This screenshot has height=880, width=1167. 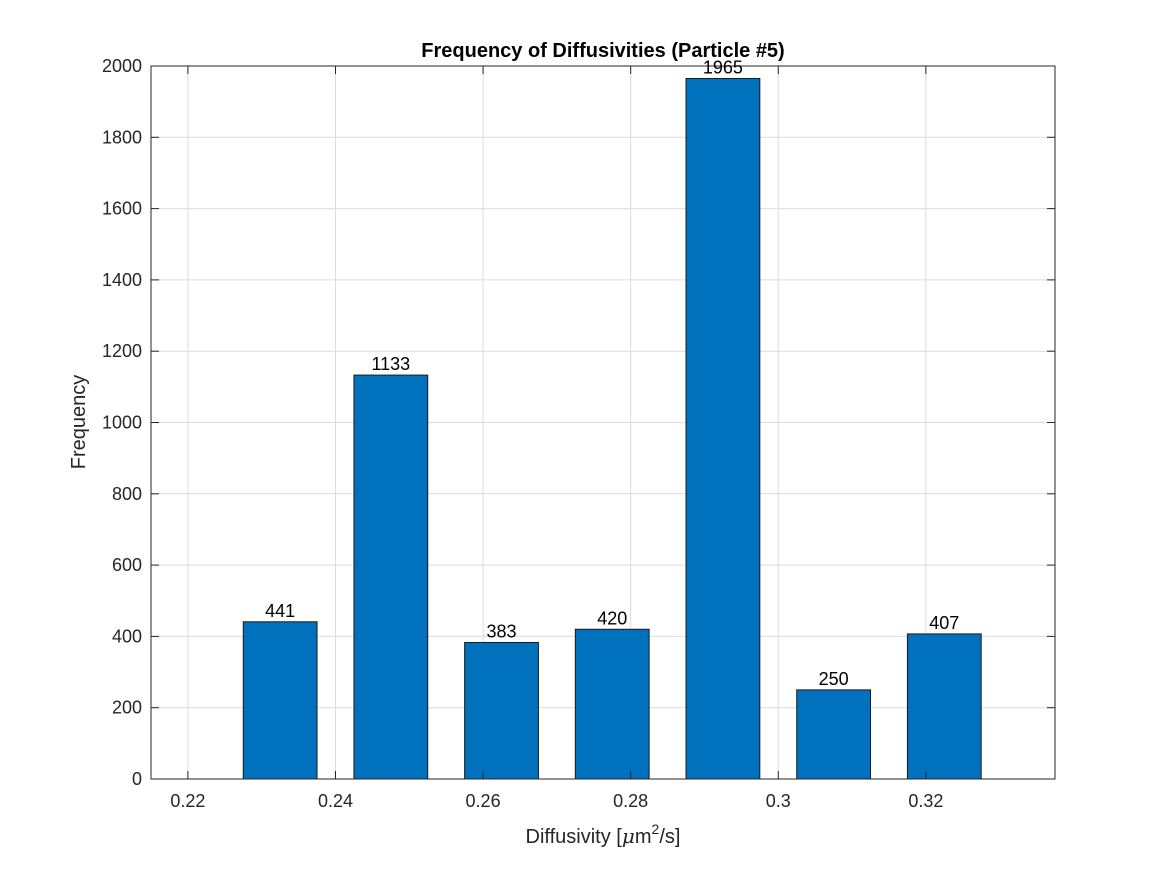 I want to click on y-tick-label: 1200, so click(x=122, y=351).